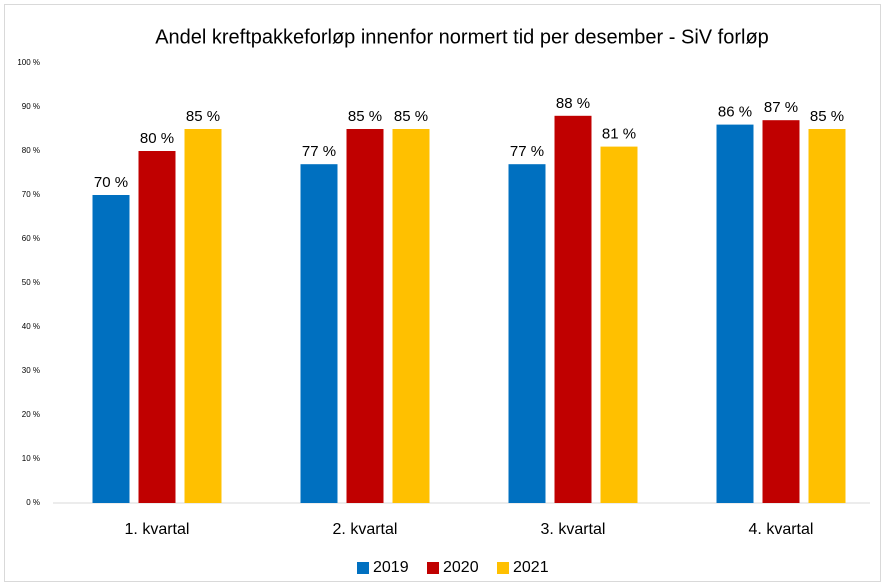 The height and width of the screenshot is (586, 885). I want to click on value-label: 81 %, so click(619, 134).